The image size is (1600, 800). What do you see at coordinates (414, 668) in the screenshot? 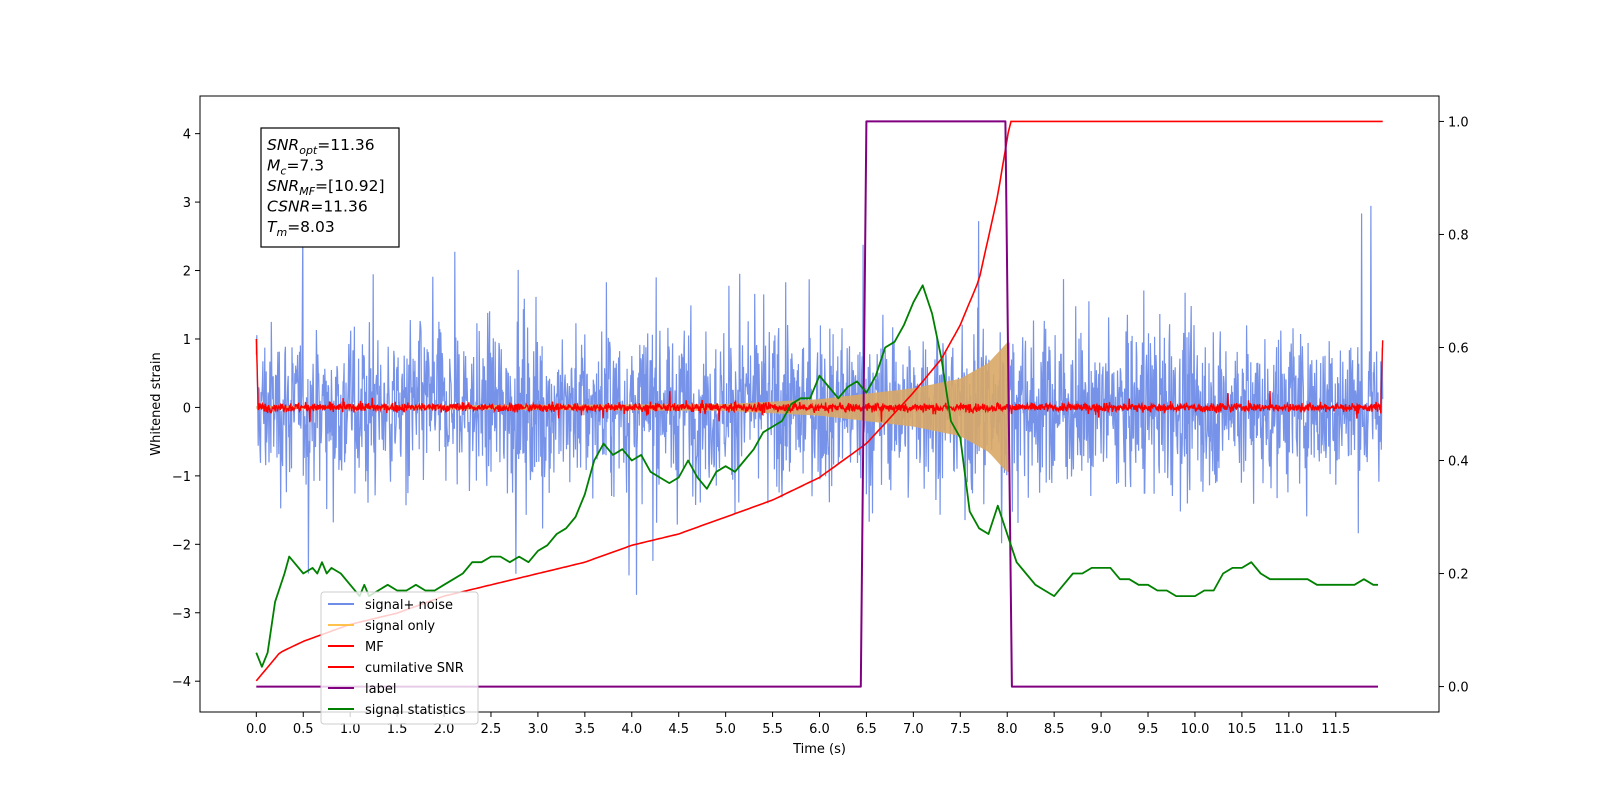
I see `legend-label: cumilative SNR` at bounding box center [414, 668].